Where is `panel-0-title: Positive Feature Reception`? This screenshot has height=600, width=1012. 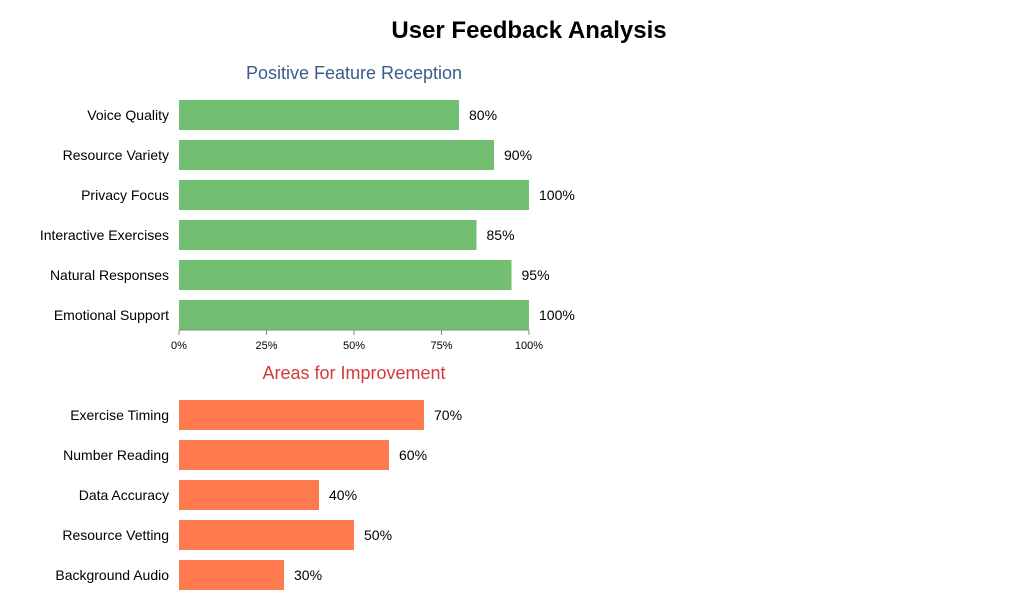 panel-0-title: Positive Feature Reception is located at coordinates (354, 73).